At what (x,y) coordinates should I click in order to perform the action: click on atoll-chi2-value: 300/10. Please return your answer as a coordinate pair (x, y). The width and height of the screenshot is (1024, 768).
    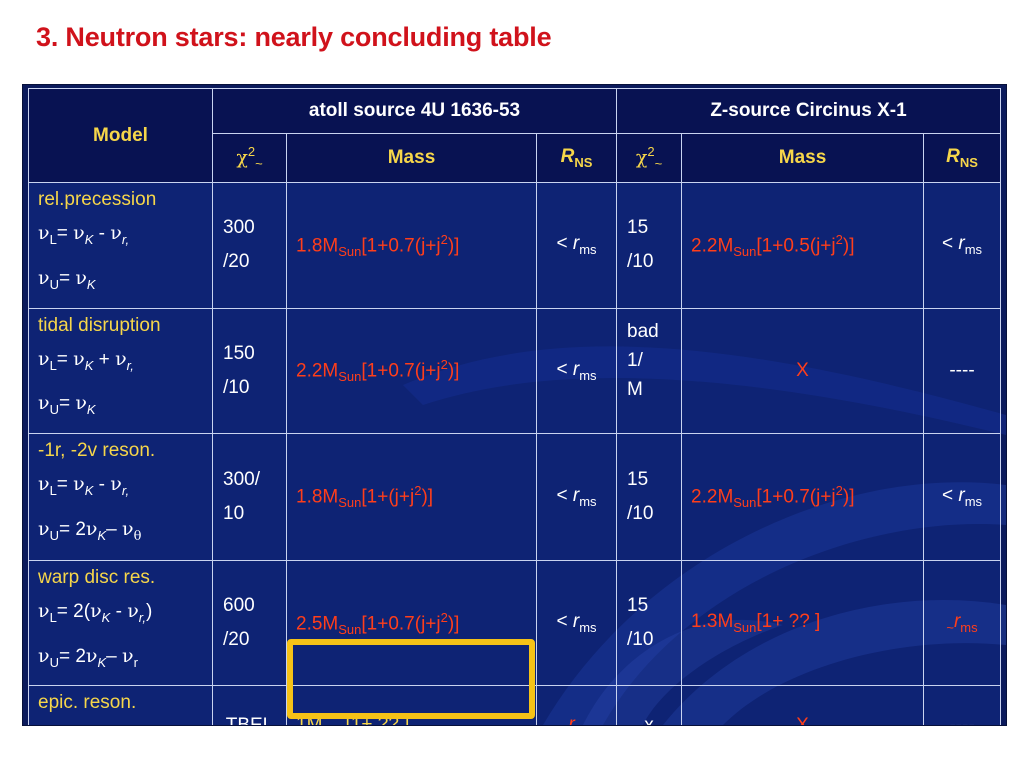
    Looking at the image, I should click on (249, 497).